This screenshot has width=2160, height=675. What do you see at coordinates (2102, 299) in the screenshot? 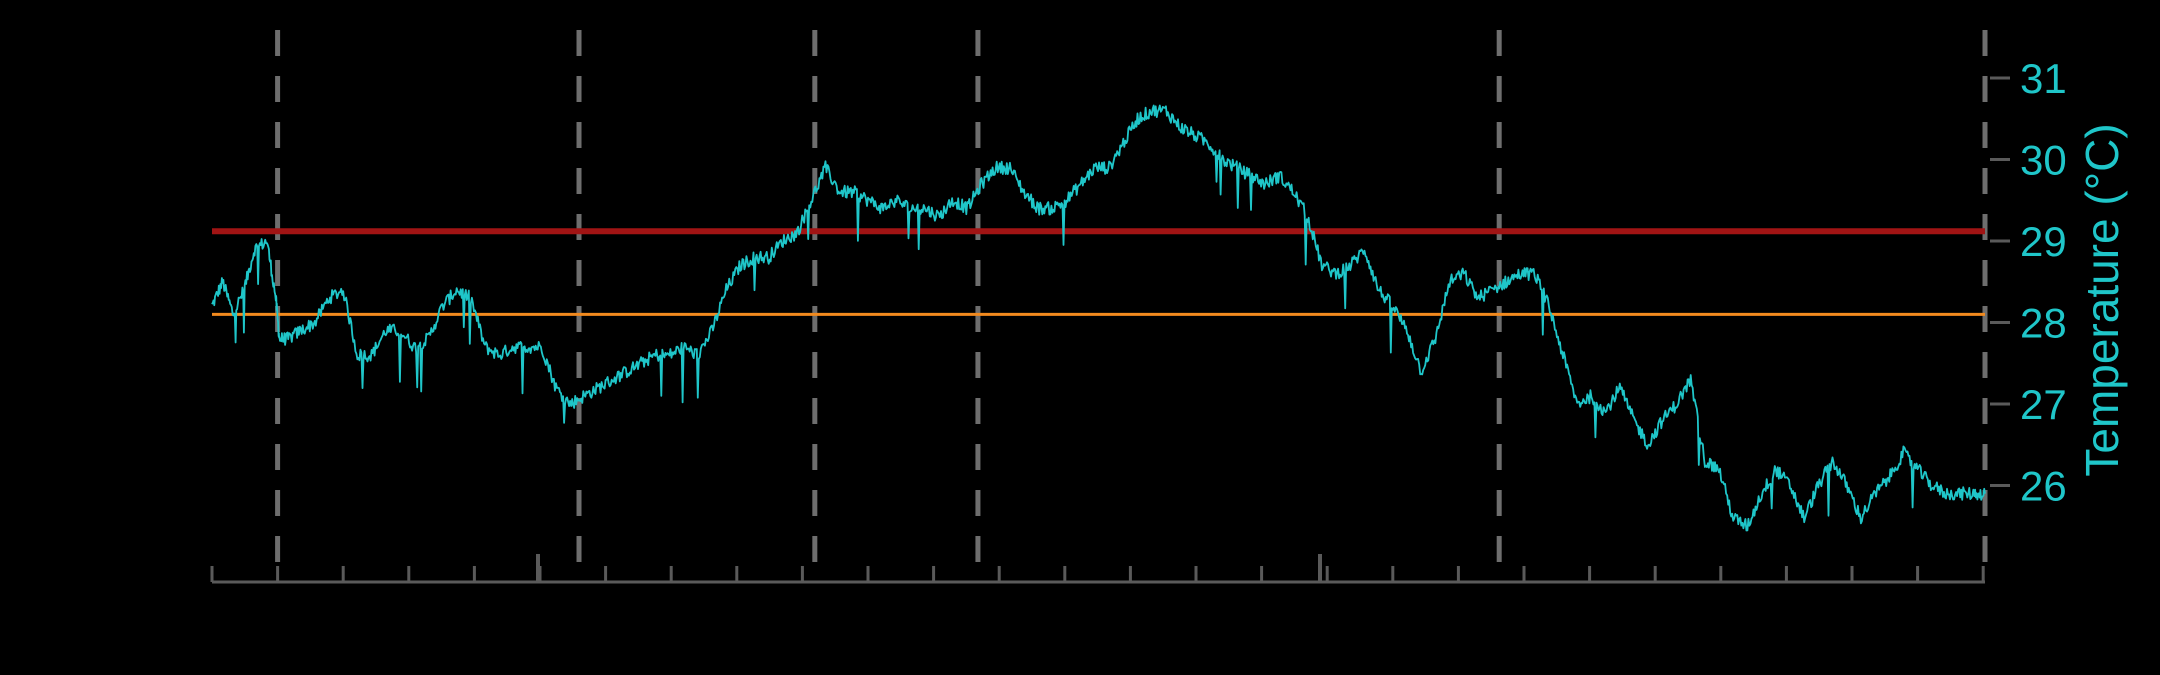
I see `y-axis-title: Temperature (°C)` at bounding box center [2102, 299].